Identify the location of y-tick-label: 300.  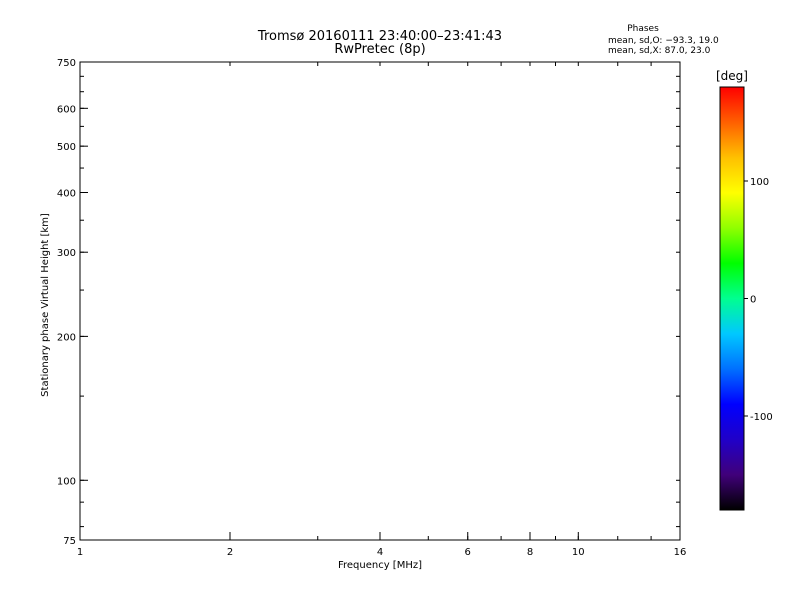
(66, 253).